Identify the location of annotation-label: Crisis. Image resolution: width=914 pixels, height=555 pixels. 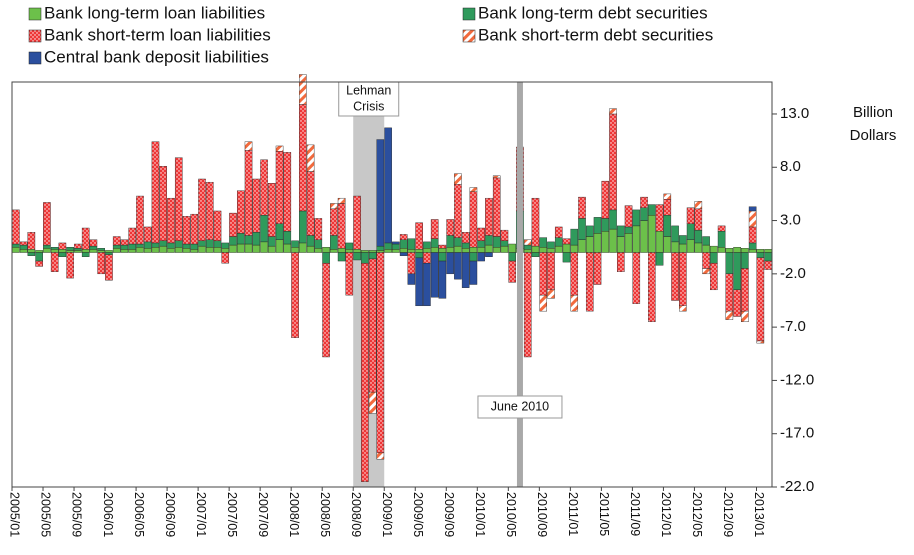
(368, 106).